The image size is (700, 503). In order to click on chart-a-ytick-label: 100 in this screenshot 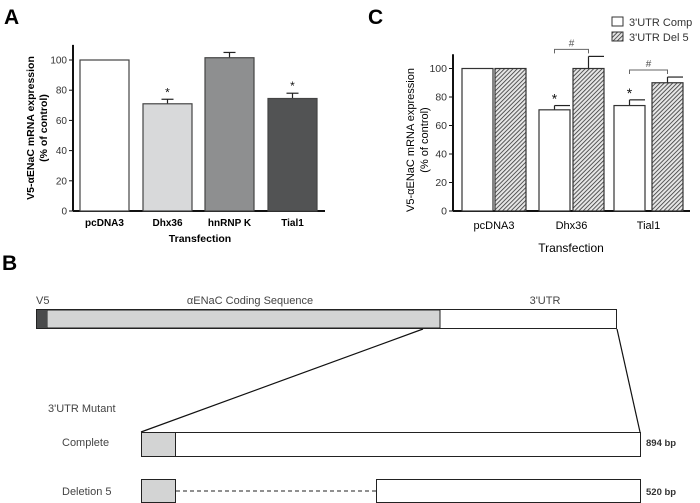, I will do `click(58, 61)`.